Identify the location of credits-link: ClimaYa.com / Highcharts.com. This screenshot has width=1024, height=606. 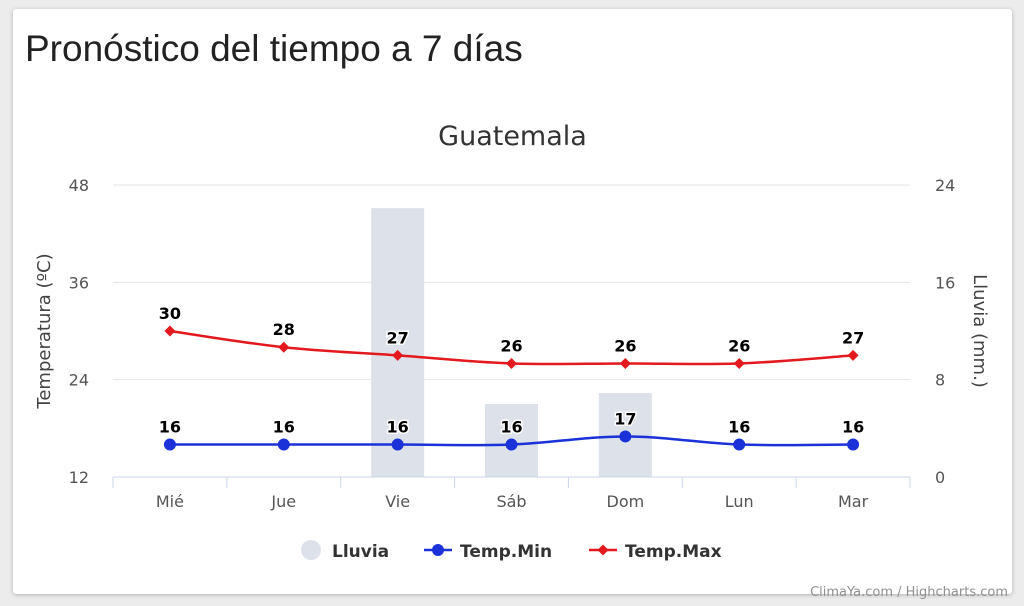
(909, 592).